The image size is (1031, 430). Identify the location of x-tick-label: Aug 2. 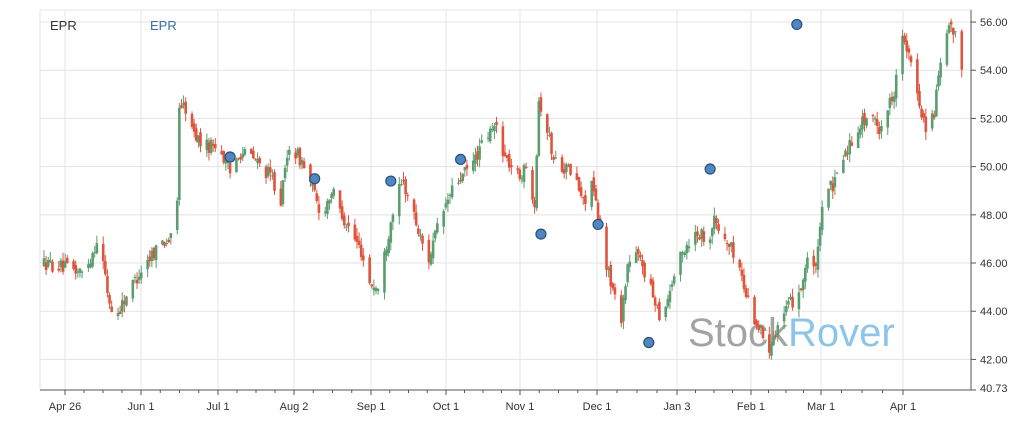
(294, 407).